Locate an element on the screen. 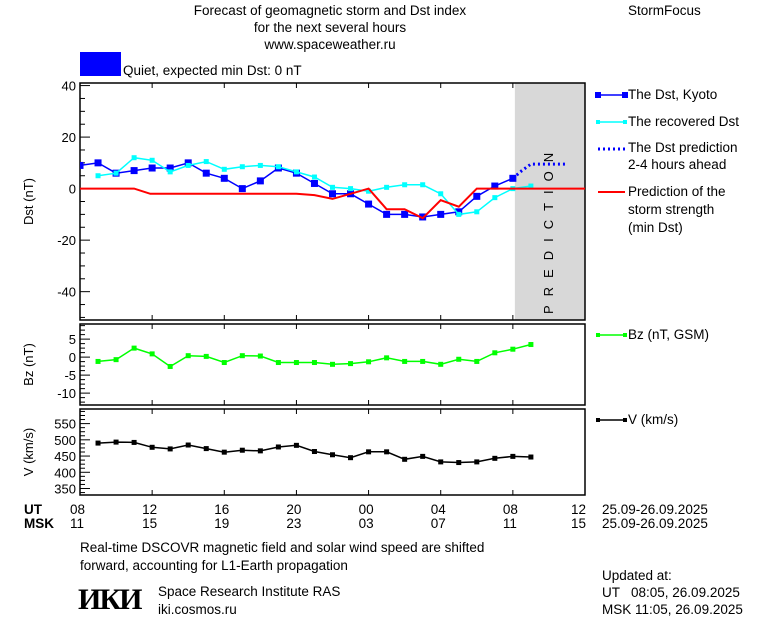 The width and height of the screenshot is (760, 620). y-tick-label: -10 is located at coordinates (66, 393).